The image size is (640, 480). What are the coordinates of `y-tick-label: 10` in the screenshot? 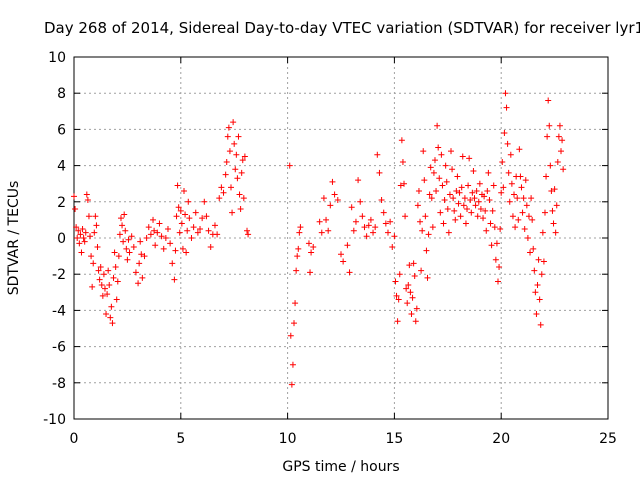 It's located at (57, 58).